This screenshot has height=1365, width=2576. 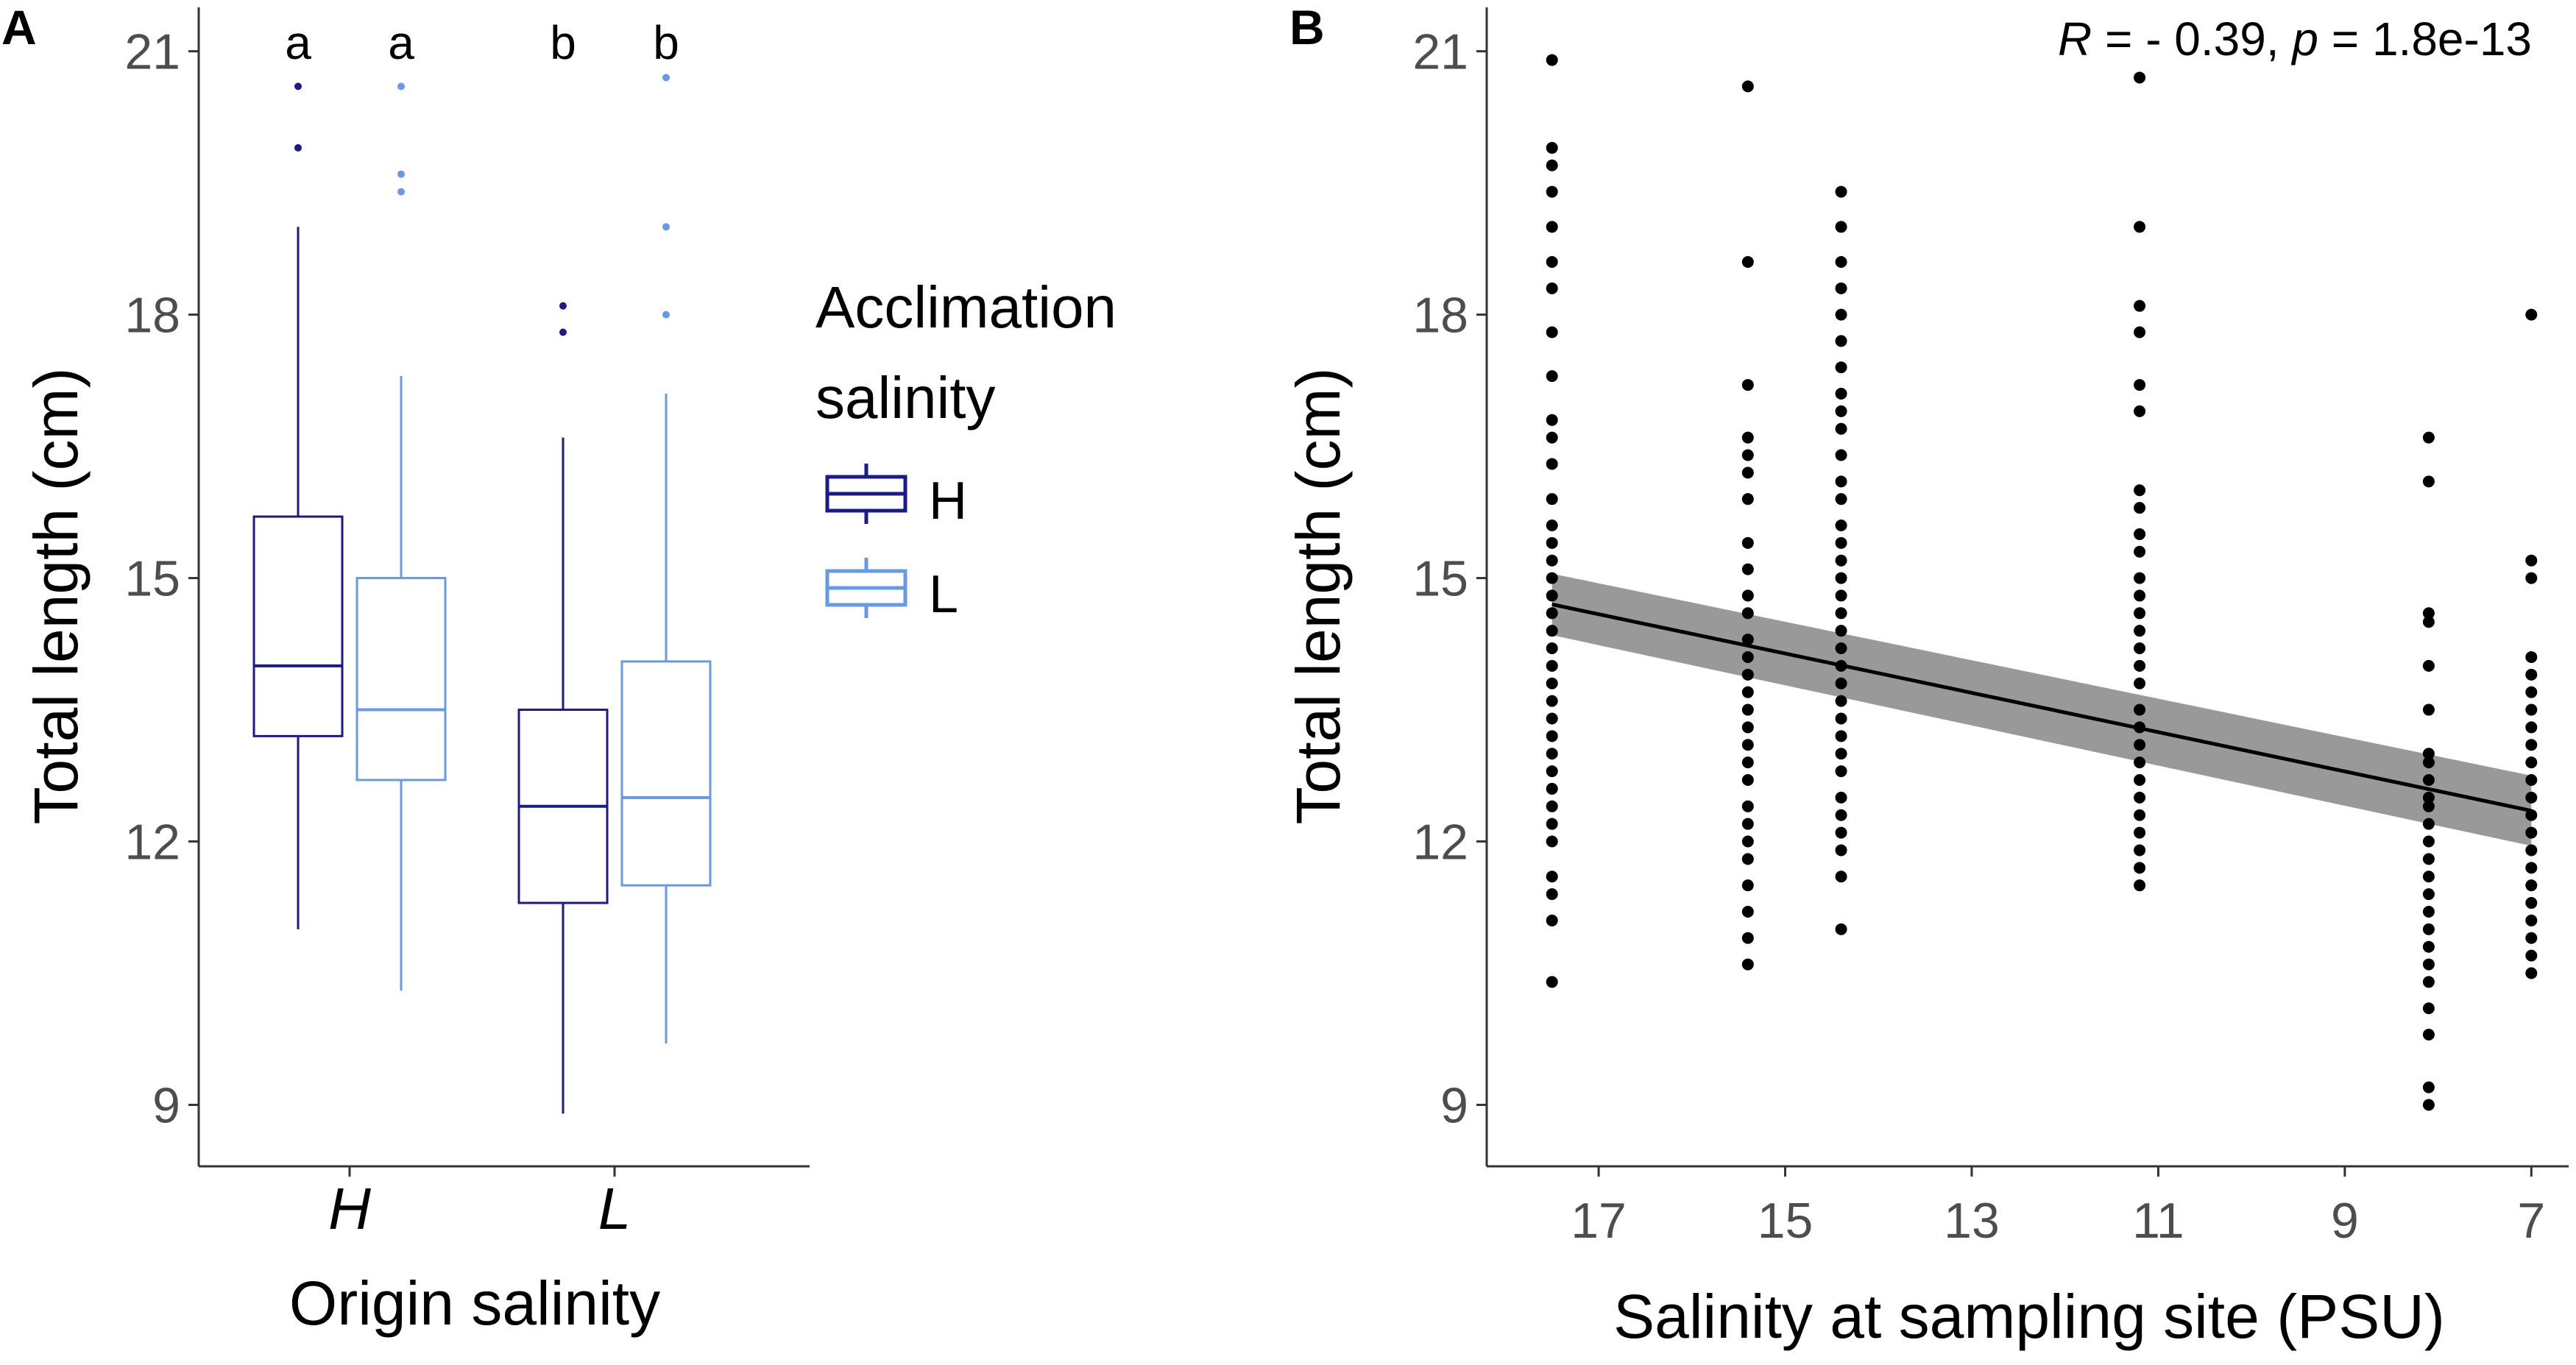 What do you see at coordinates (2192, 39) in the screenshot?
I see `r-value: = - 0.39,` at bounding box center [2192, 39].